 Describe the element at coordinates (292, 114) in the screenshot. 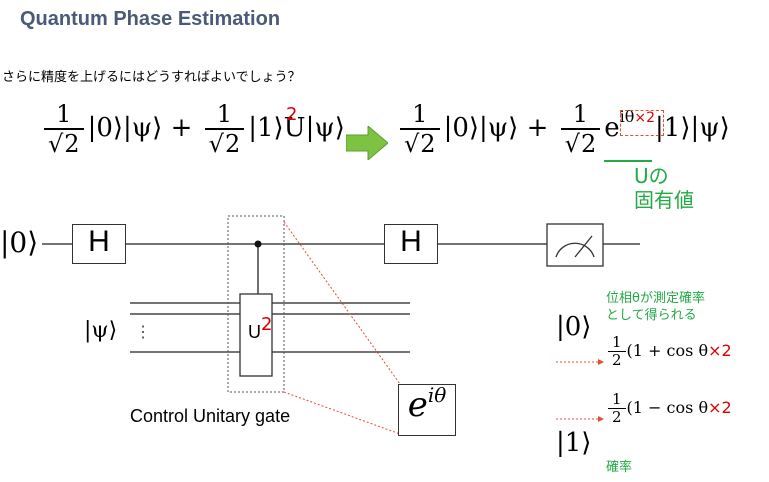

I see `exponent-annotation: 2` at that location.